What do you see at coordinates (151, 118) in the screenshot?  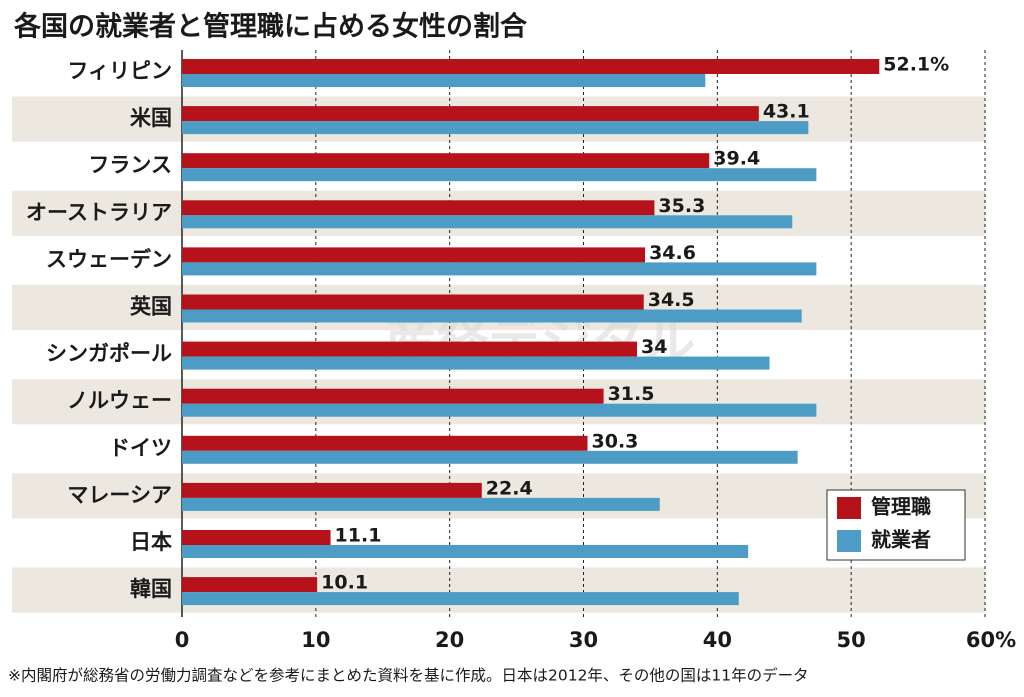 I see `category-label: 米国` at bounding box center [151, 118].